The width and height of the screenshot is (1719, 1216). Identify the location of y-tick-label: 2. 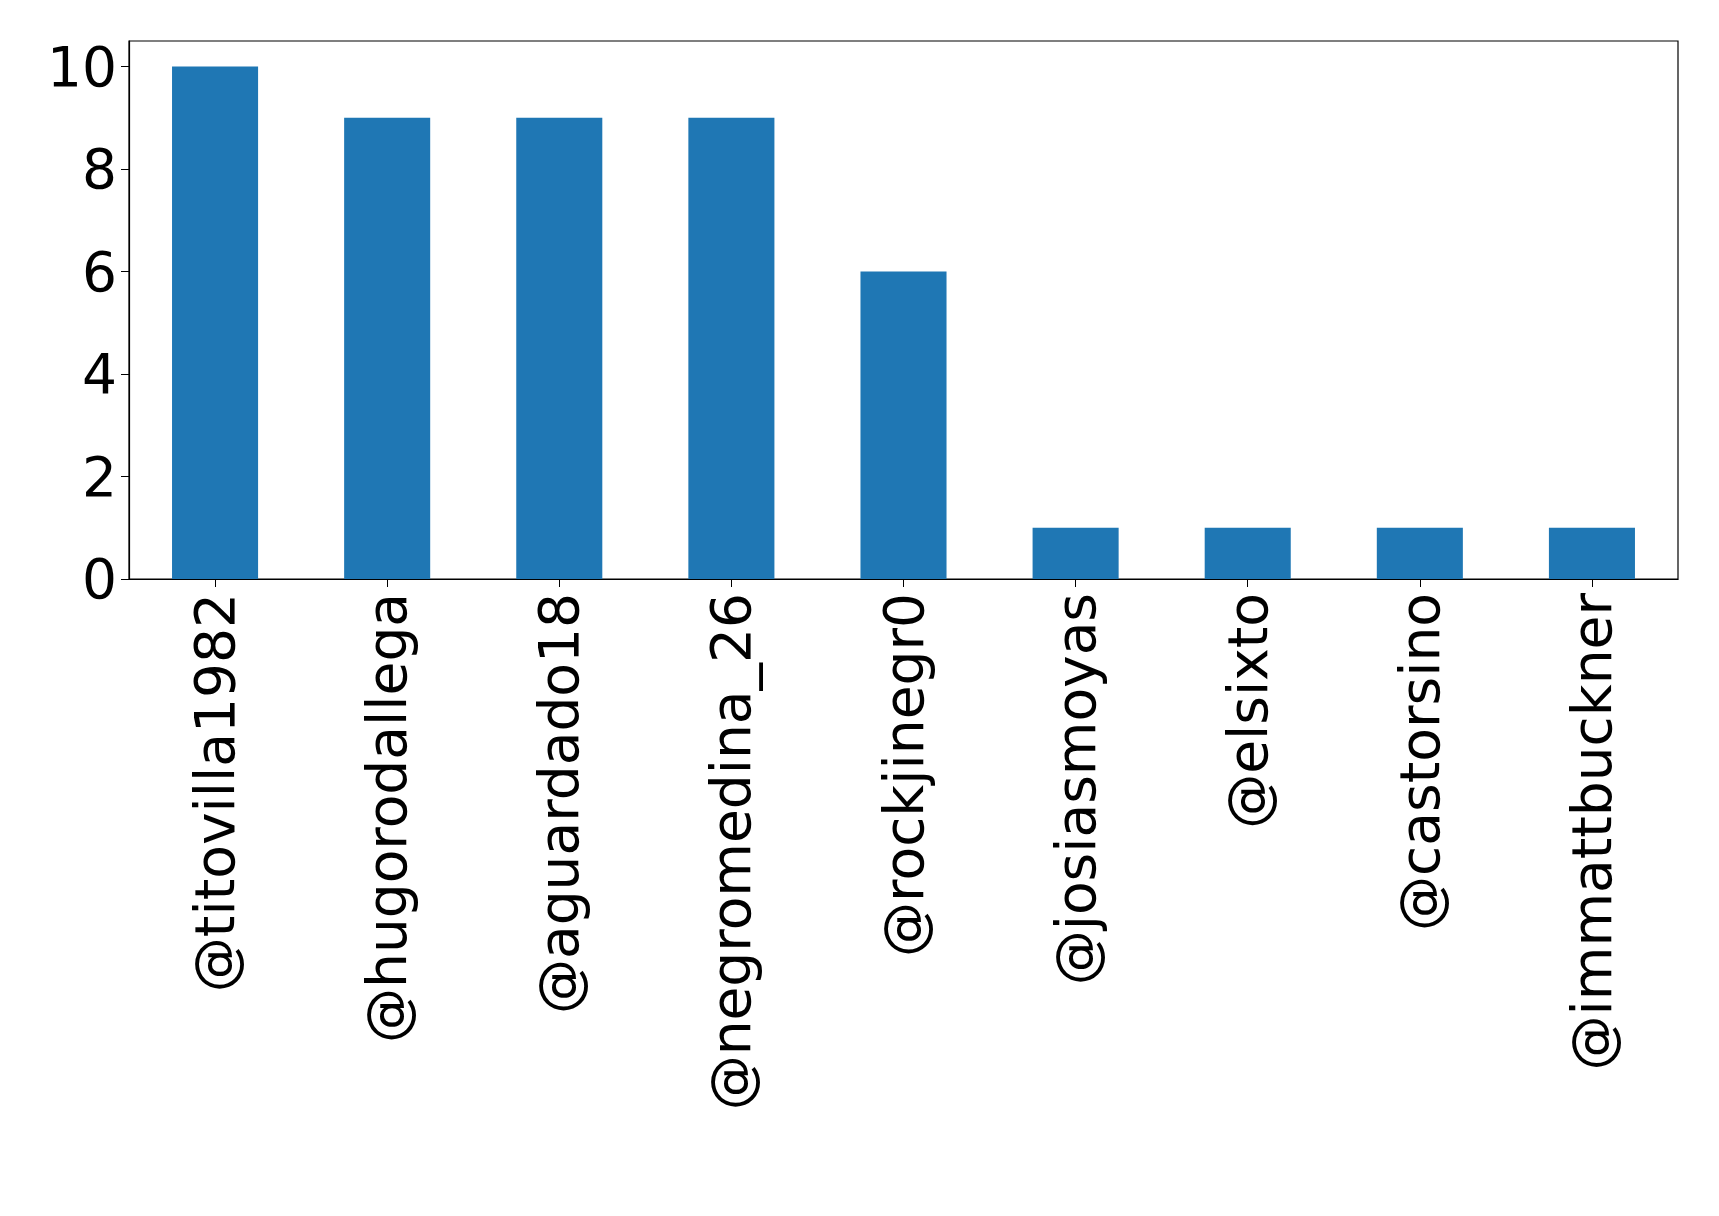
(99, 476).